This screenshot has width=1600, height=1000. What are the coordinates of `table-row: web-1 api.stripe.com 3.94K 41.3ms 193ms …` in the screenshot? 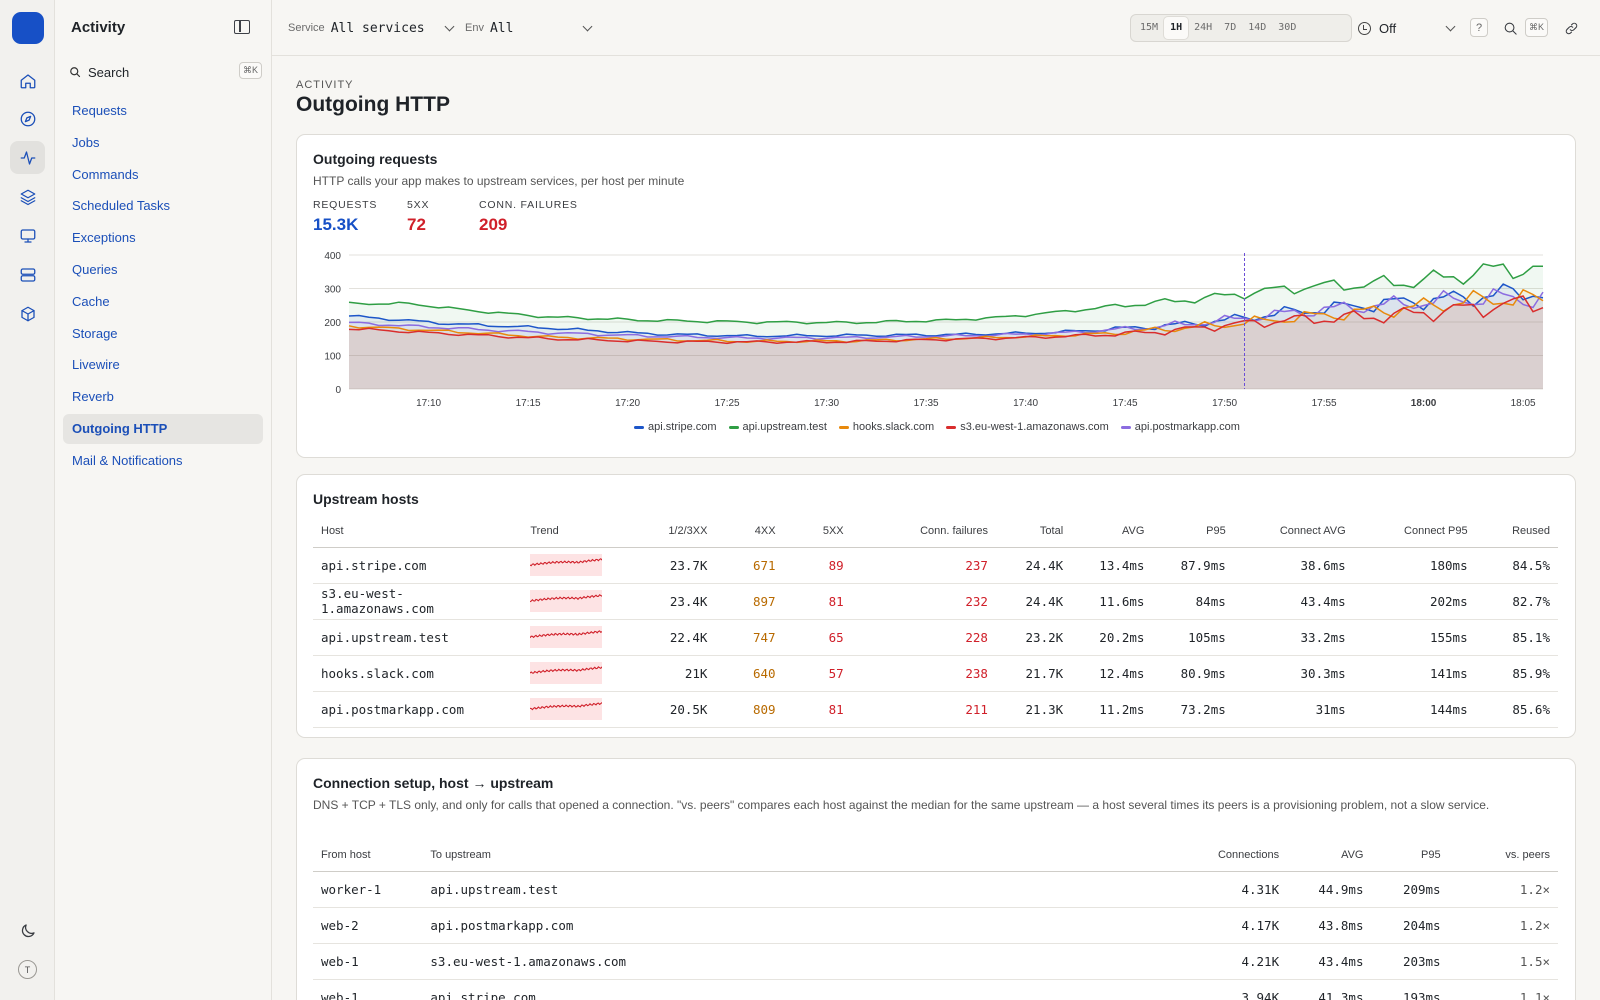 It's located at (935, 989).